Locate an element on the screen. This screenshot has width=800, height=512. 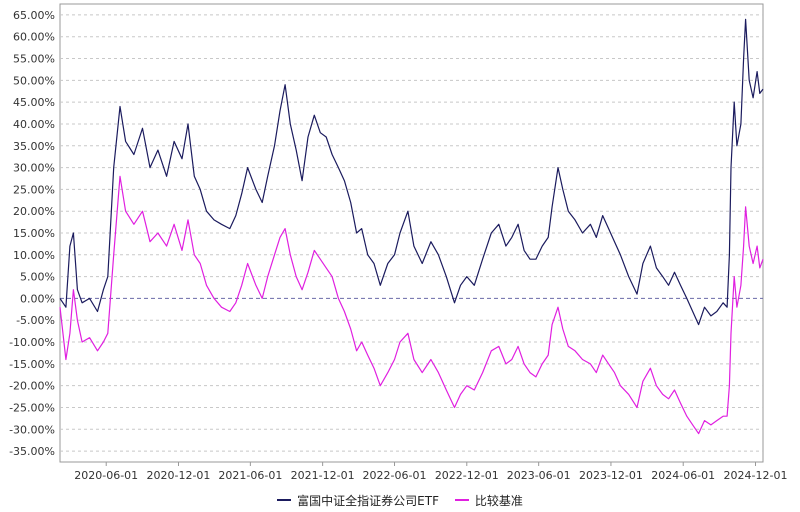
y-tick-label: 55.00% is located at coordinates (34, 59).